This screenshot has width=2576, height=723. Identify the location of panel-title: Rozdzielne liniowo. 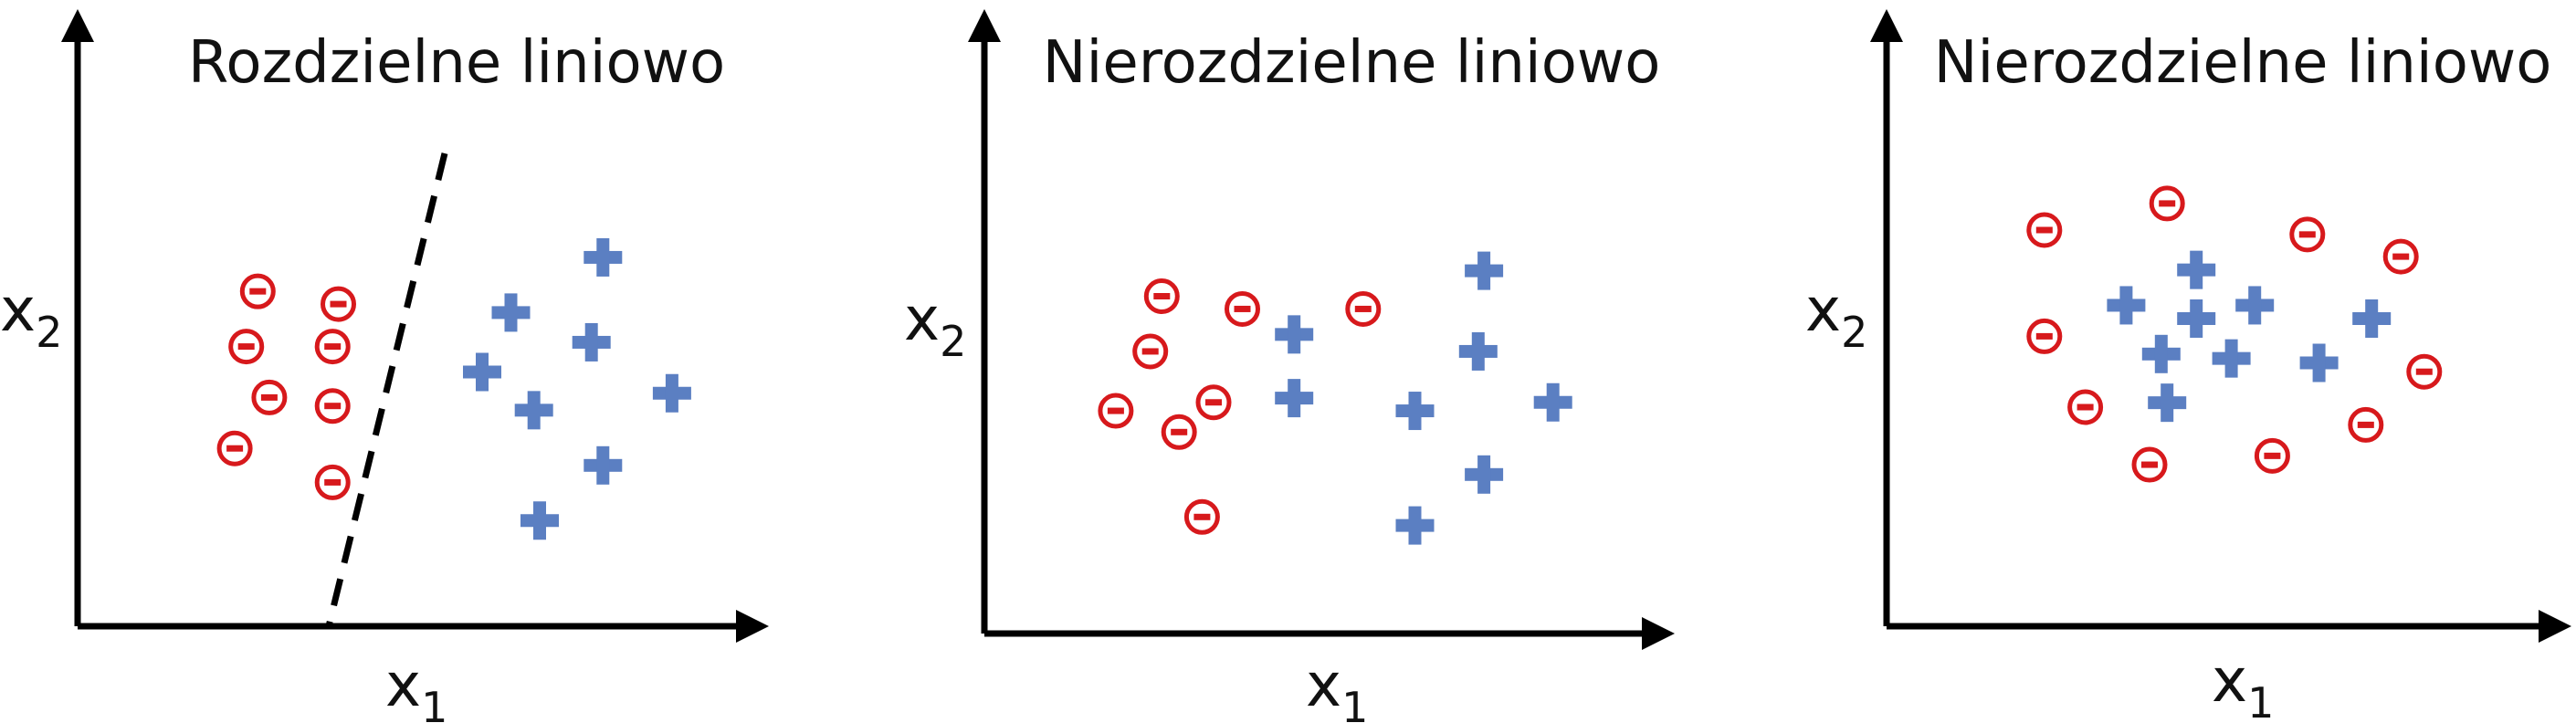
(456, 63).